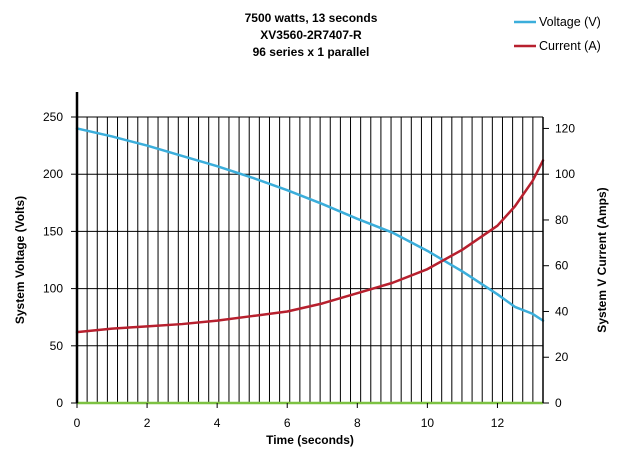 This screenshot has height=456, width=621. What do you see at coordinates (558, 403) in the screenshot?
I see `y2-tick-label: 0` at bounding box center [558, 403].